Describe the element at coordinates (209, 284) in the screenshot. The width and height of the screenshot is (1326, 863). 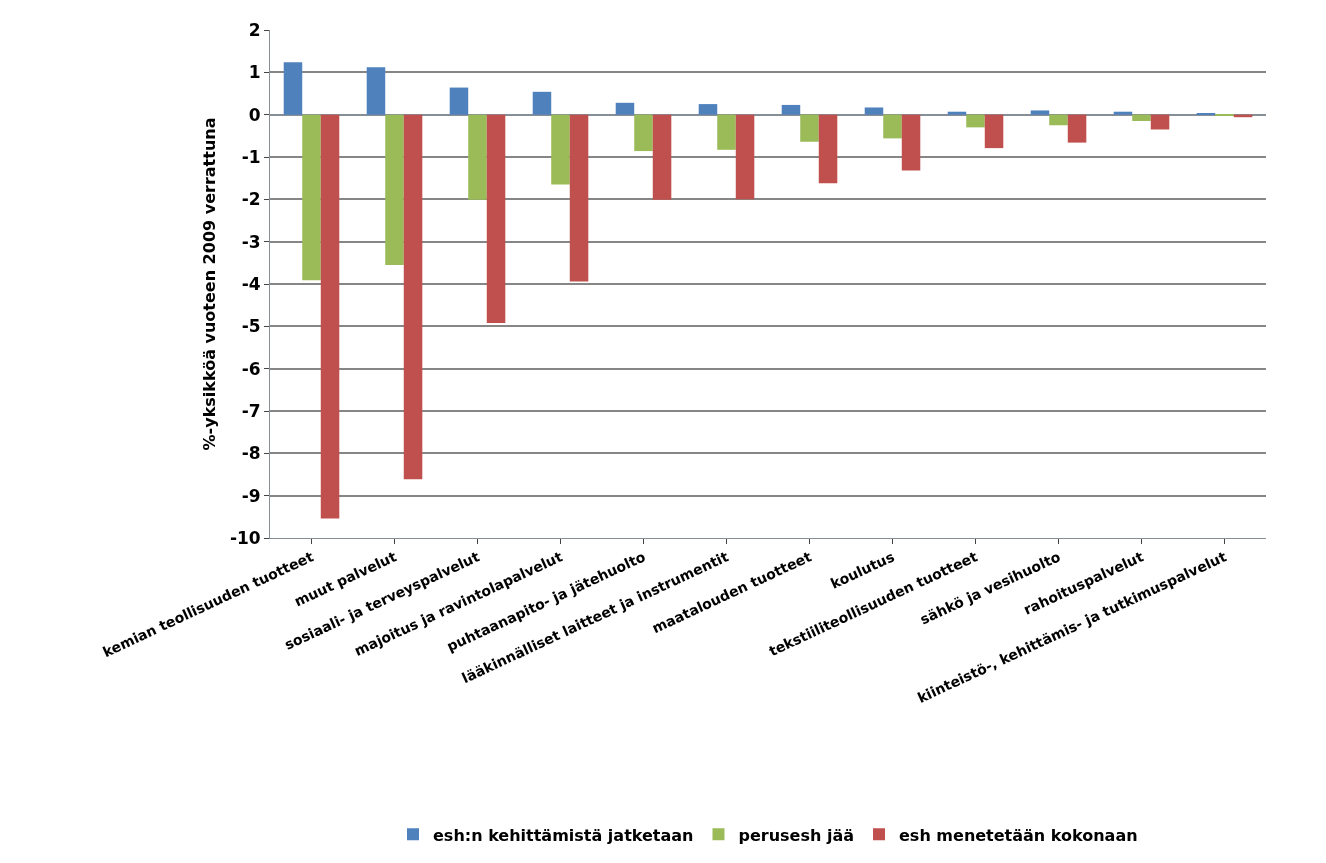
I see `y-axis-title: %-yksikköä vuoteen 2009 verrattuna` at that location.